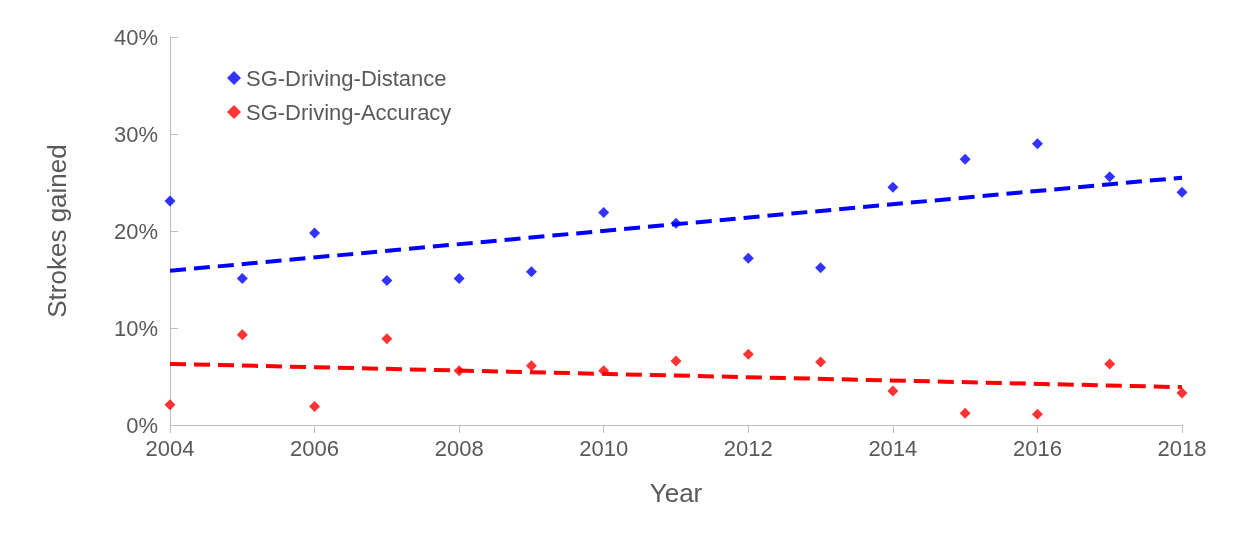  What do you see at coordinates (57, 231) in the screenshot?
I see `y-axis-title: Strokes gained` at bounding box center [57, 231].